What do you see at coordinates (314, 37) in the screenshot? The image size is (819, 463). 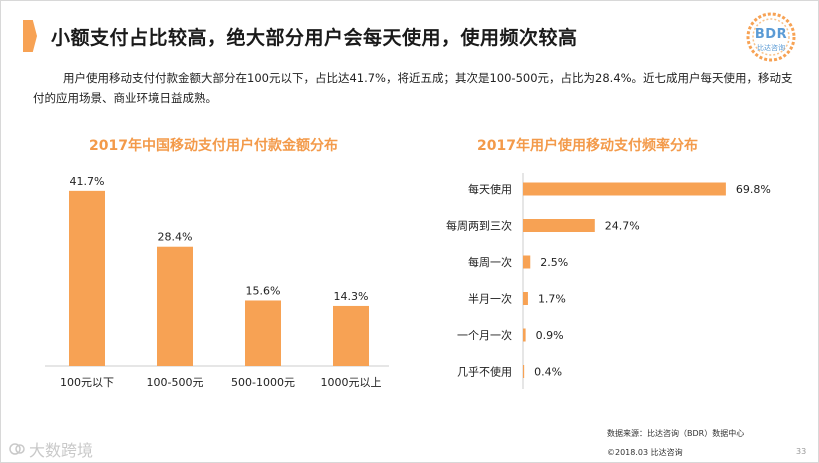 I see `page-title: 小额支付占比较高，绝大部分用户会每天使用，使用频次较高` at bounding box center [314, 37].